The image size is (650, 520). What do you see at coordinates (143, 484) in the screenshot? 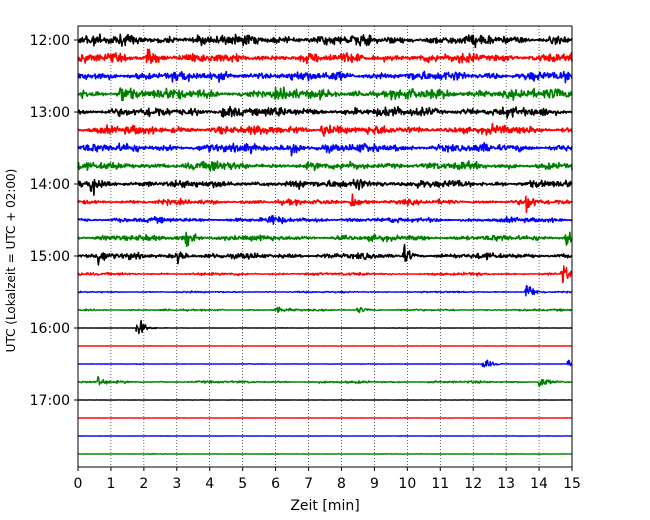
I see `x-tick-label-2: 2` at bounding box center [143, 484].